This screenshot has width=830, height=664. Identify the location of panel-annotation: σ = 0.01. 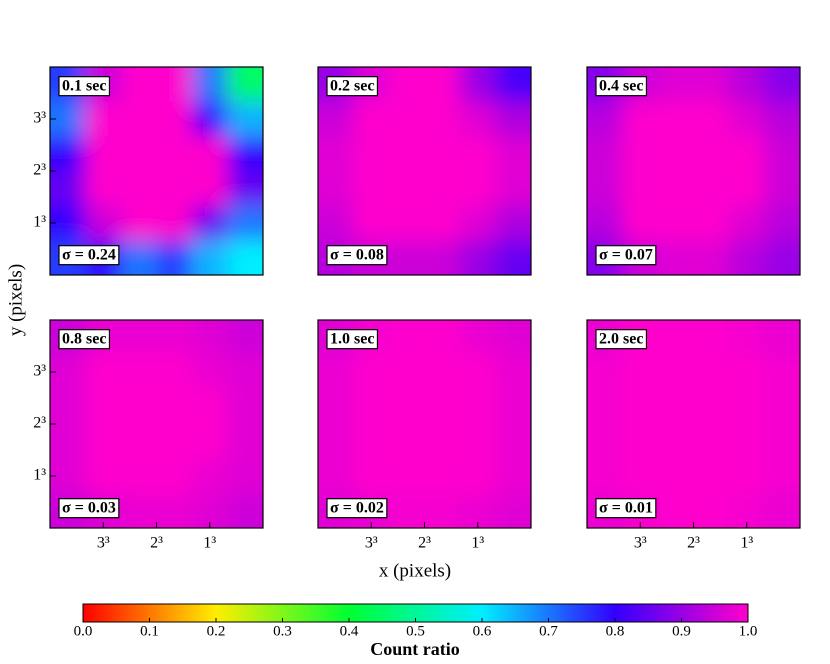
(626, 508).